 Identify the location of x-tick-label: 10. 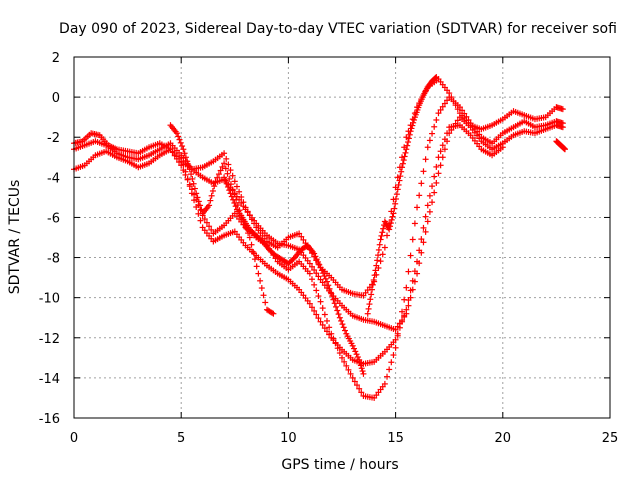
(288, 438).